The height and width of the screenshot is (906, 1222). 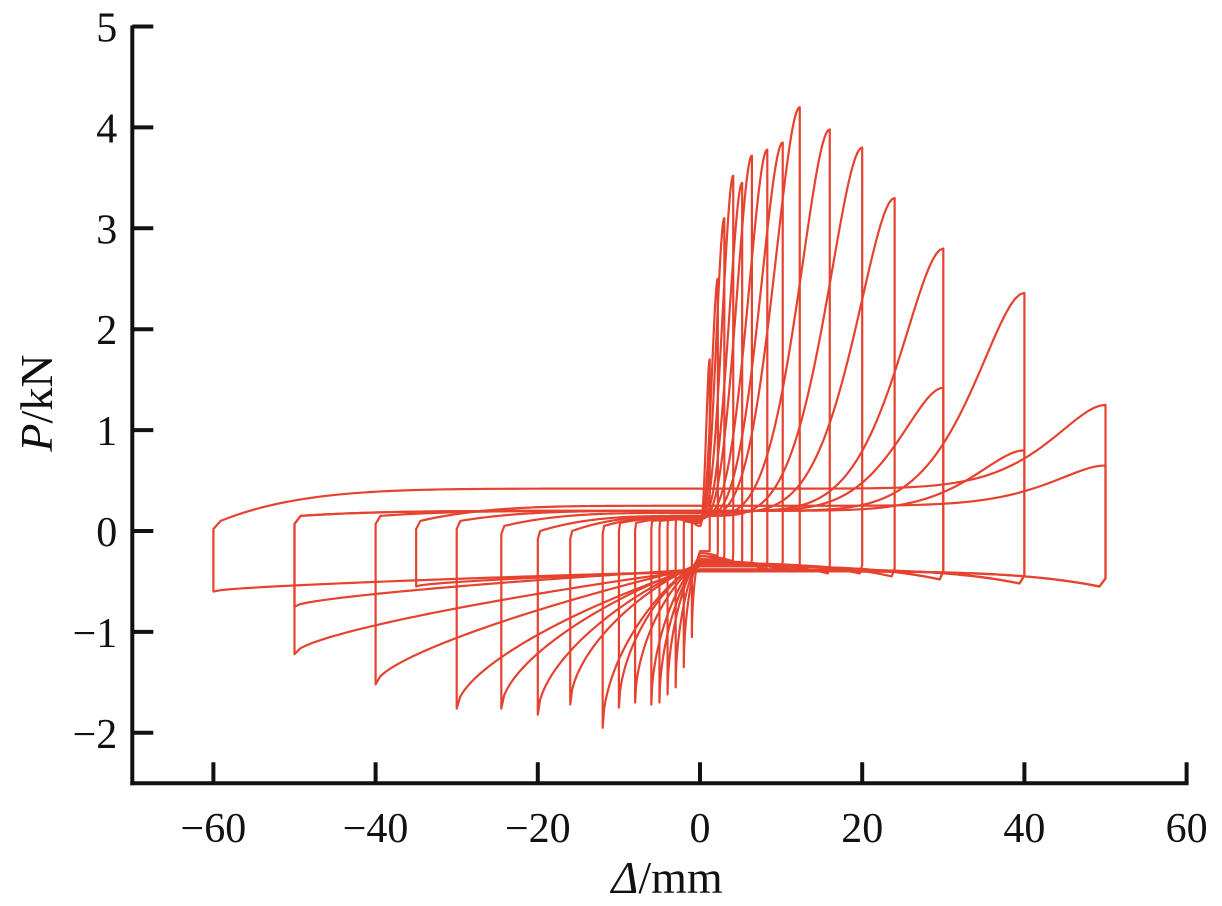 I want to click on x-tick-label: −60, so click(x=214, y=829).